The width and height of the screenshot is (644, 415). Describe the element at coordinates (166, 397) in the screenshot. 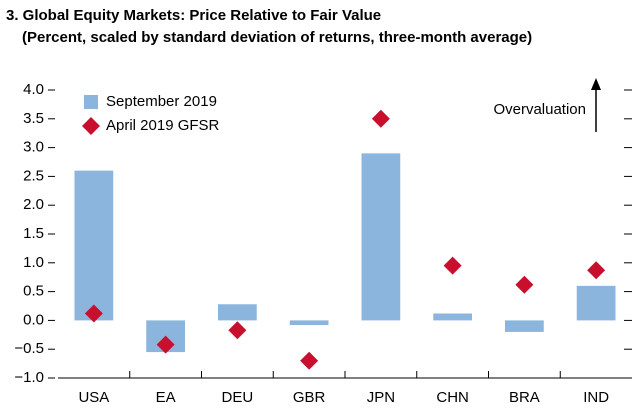

I see `x-tick-label: EA` at that location.